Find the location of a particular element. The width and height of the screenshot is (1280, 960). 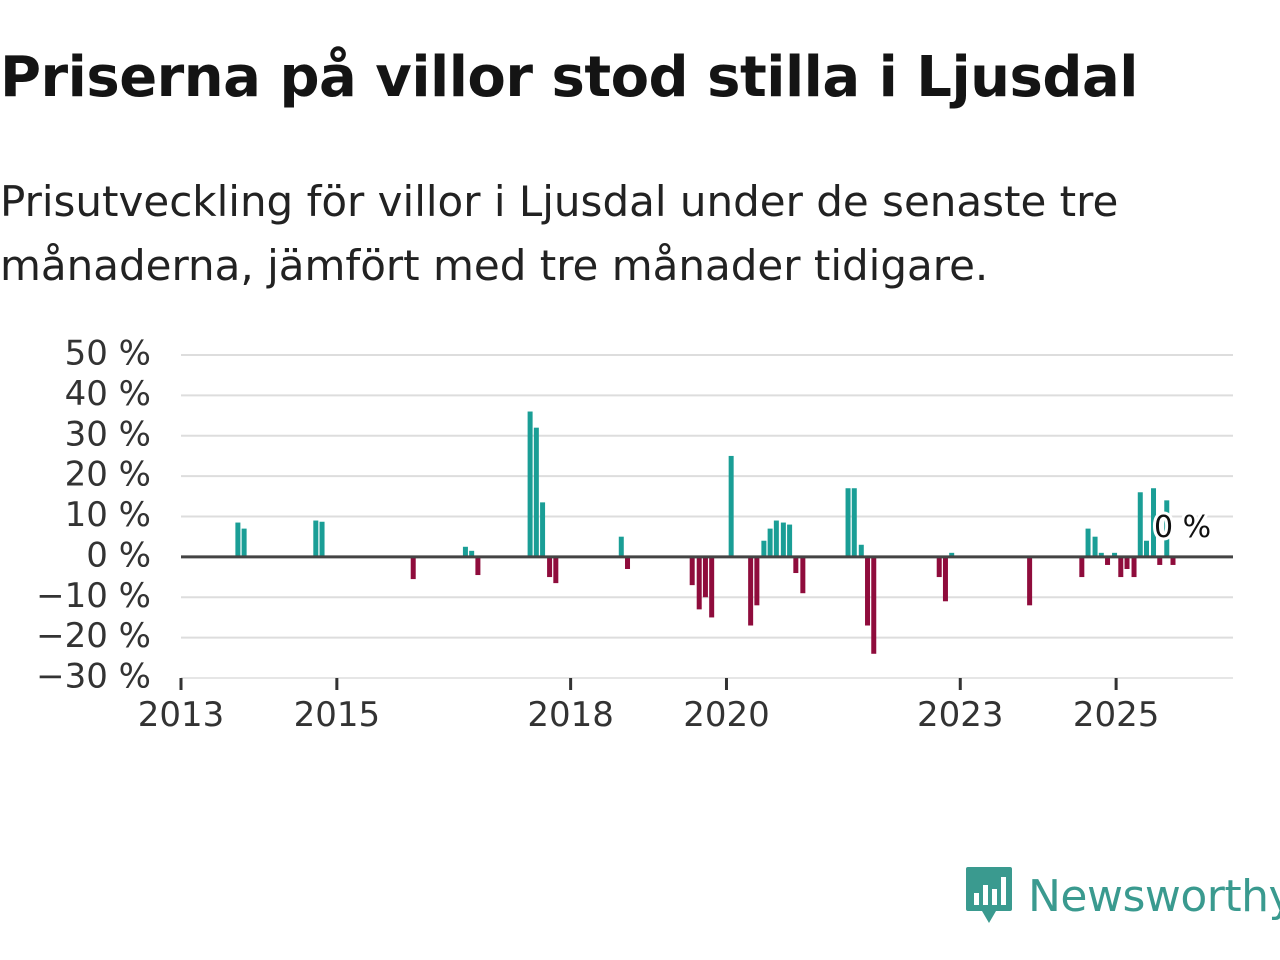

y-tick-label: −30 % is located at coordinates (93, 677).